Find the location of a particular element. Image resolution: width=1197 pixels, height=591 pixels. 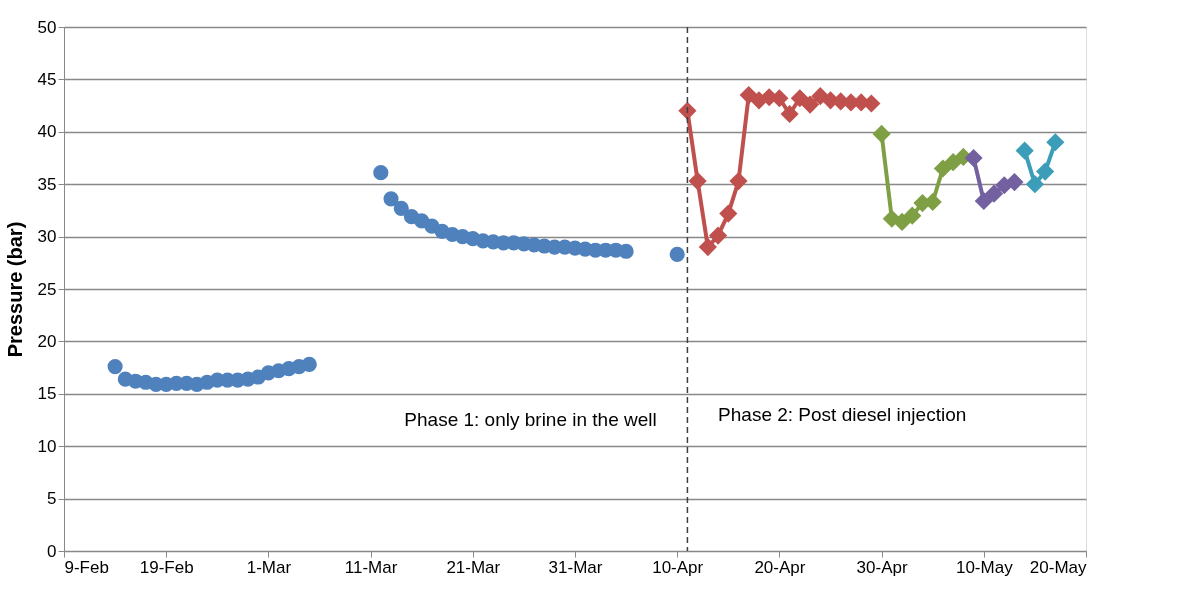

x-tick-label: 20-May is located at coordinates (1058, 567).